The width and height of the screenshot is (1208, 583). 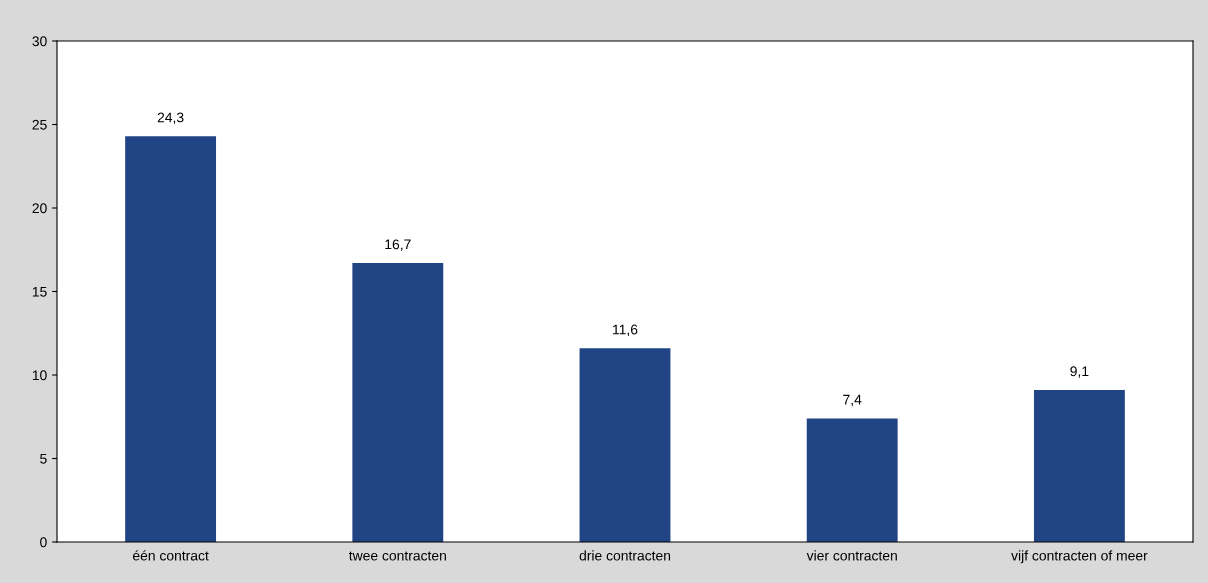 What do you see at coordinates (852, 400) in the screenshot?
I see `data-label: 7,4` at bounding box center [852, 400].